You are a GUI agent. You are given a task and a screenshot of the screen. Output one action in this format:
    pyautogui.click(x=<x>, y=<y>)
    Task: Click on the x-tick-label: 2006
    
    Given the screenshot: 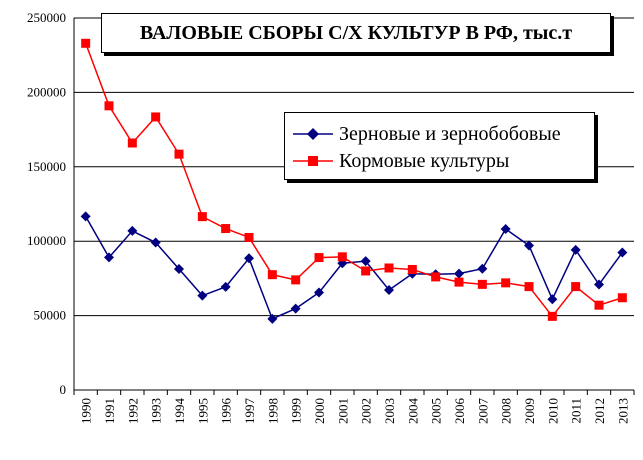 What is the action you would take?
    pyautogui.click(x=459, y=411)
    